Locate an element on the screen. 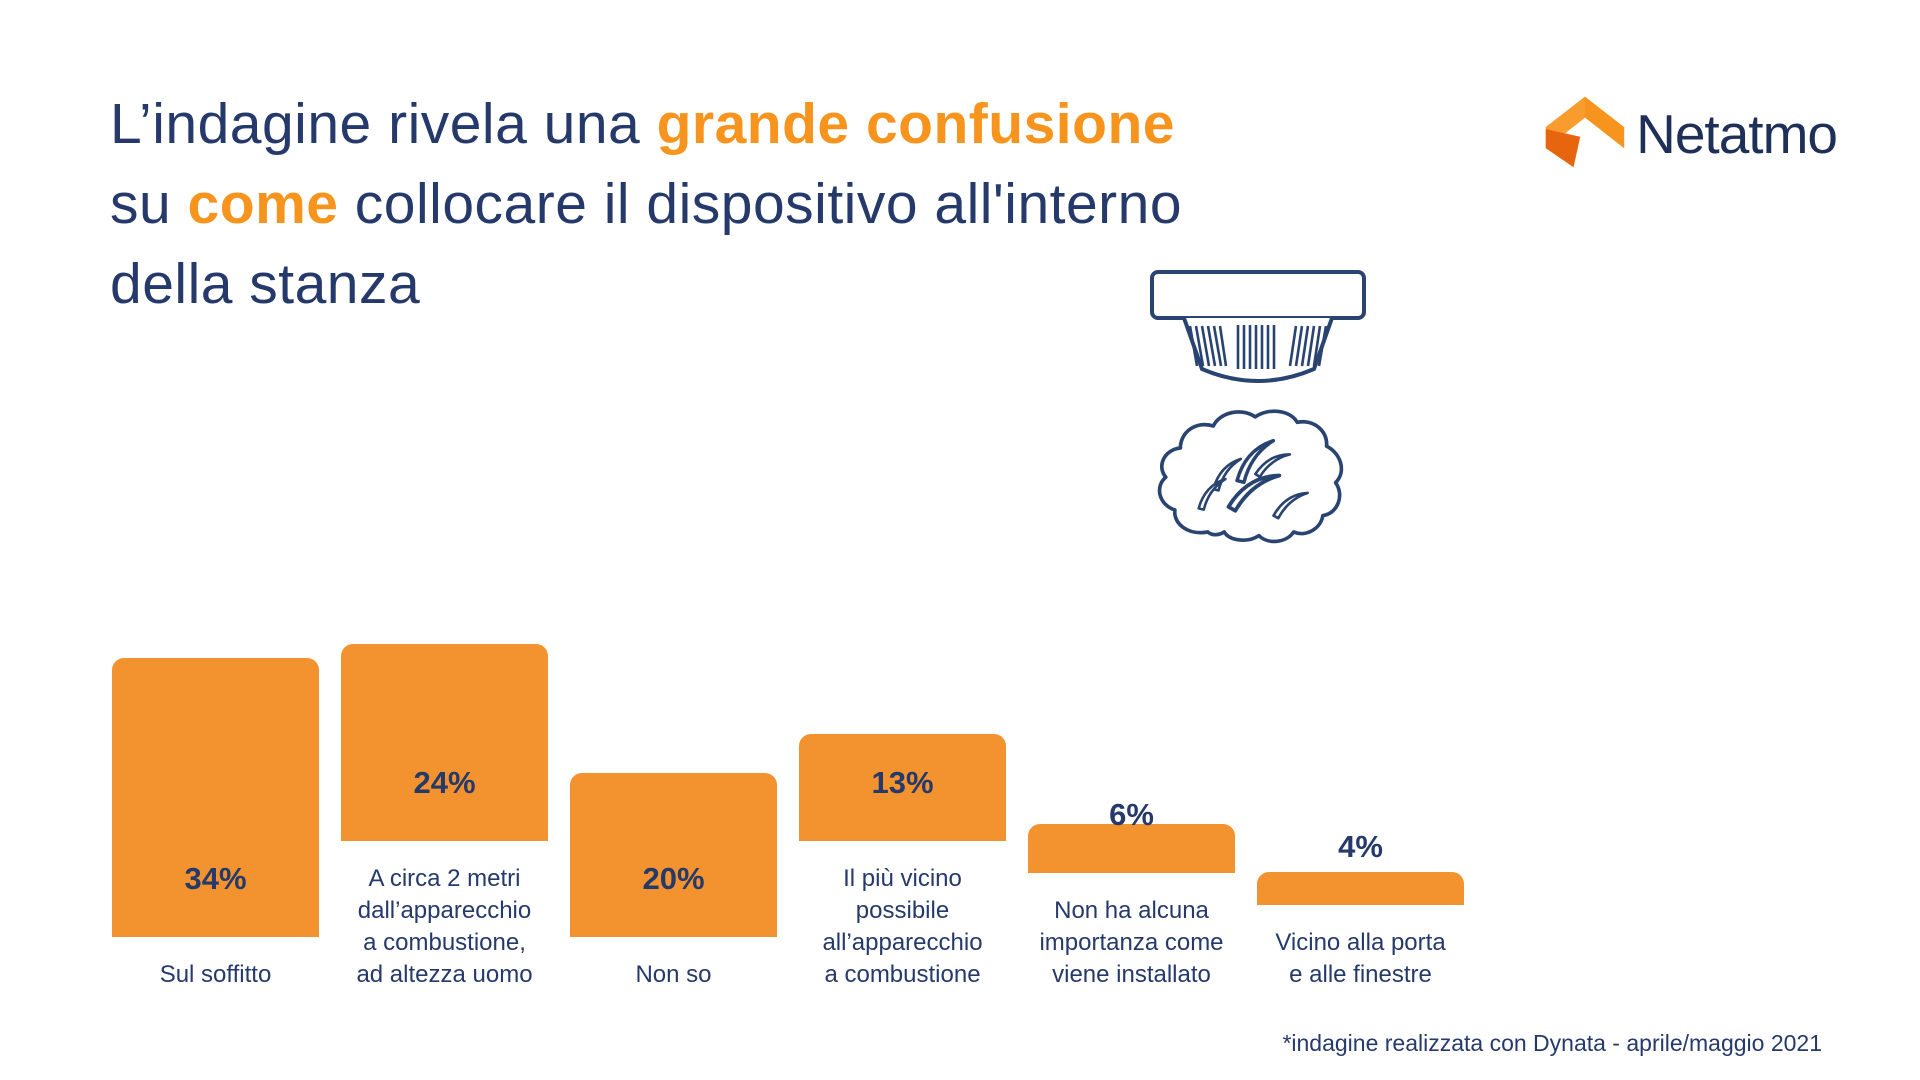 Image resolution: width=1920 pixels, height=1080 pixels. title-line2-accent: come is located at coordinates (263, 204).